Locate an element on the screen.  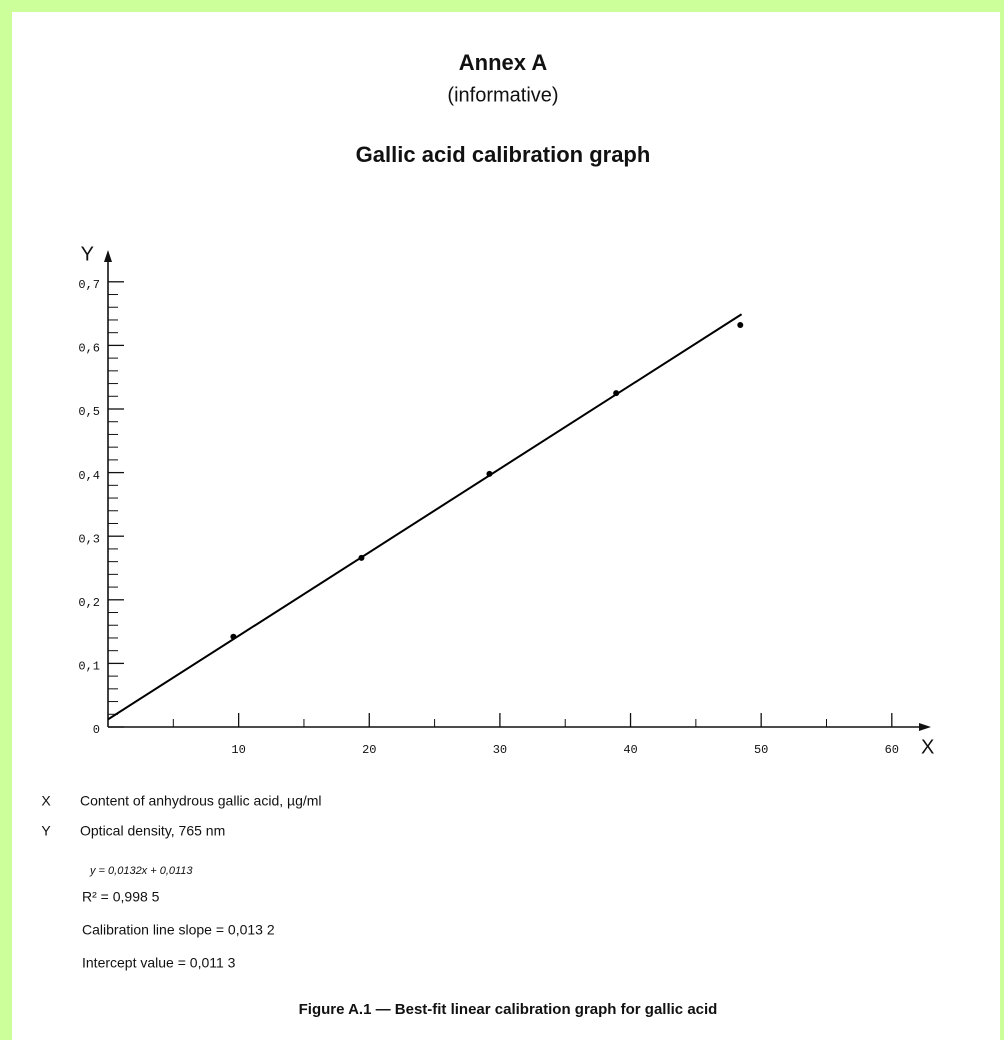
y-axis-arrow is located at coordinates (108, 256).